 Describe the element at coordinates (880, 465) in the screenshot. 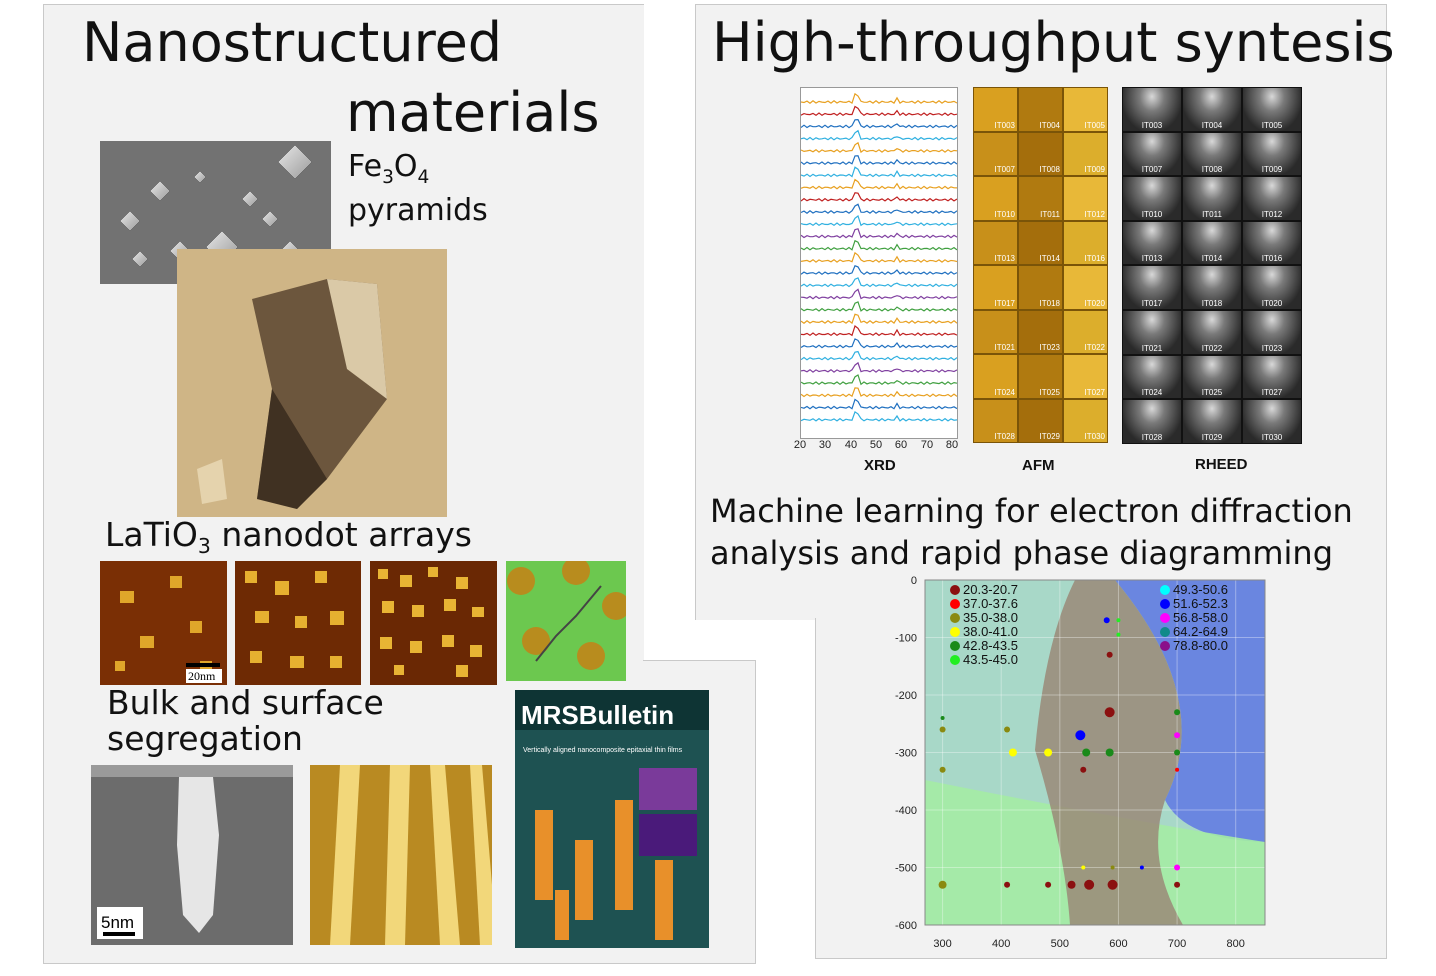

I see `xrd-label: XRD` at that location.